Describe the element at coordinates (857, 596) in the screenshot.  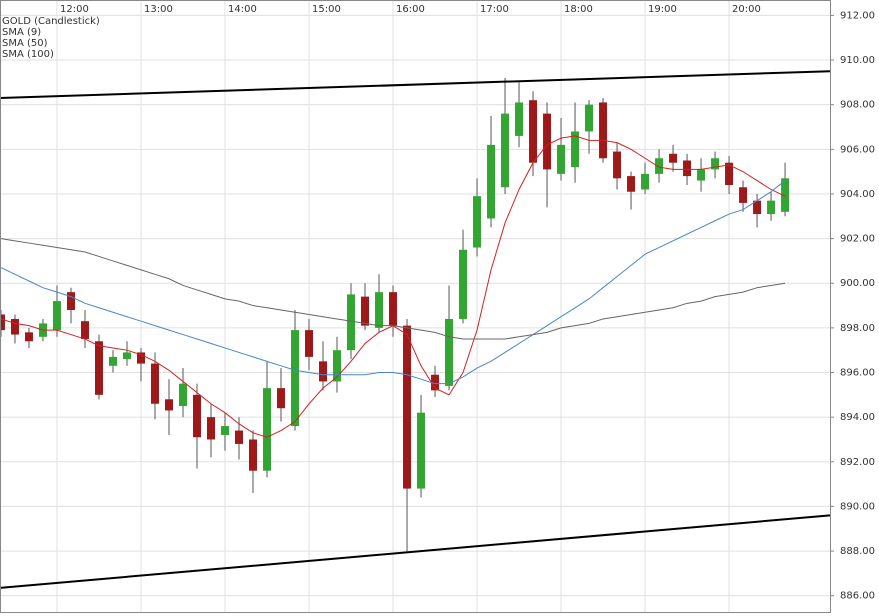
I see `y-tick-label: 886.00` at that location.